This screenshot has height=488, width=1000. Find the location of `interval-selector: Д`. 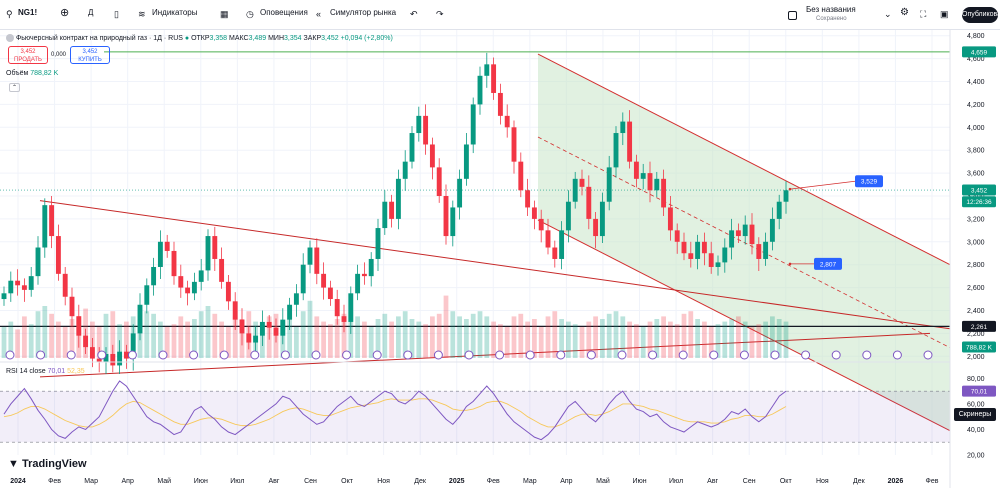

interval-selector: Д is located at coordinates (91, 12).